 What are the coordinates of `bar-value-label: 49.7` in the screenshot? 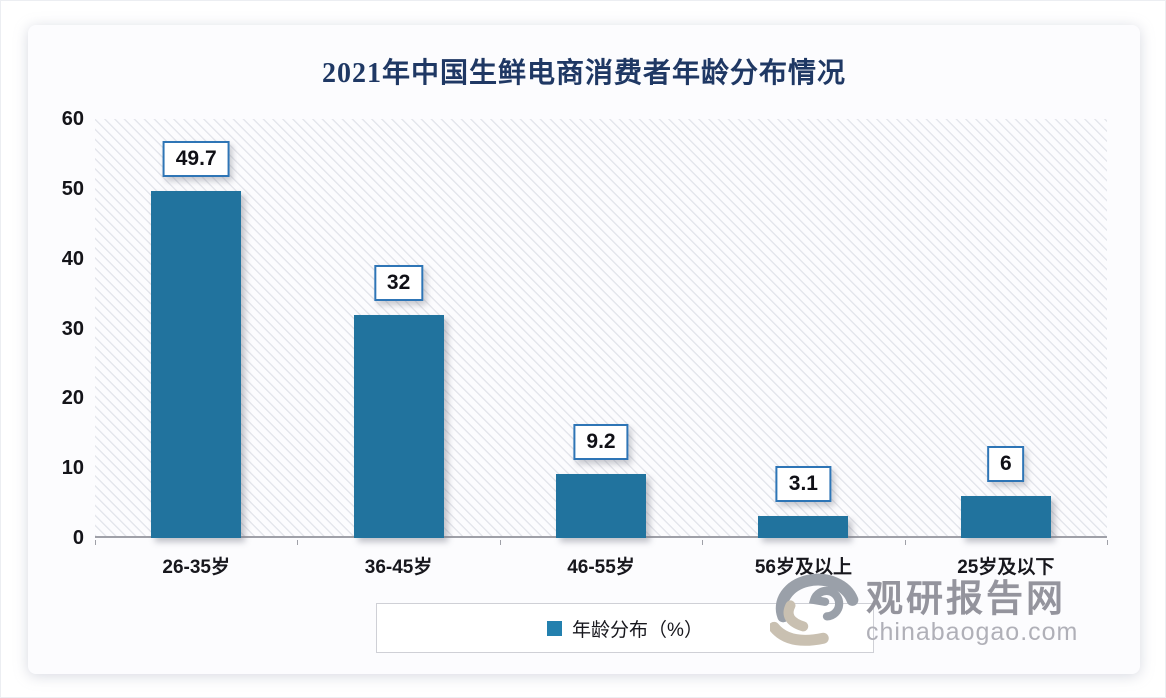 It's located at (196, 158).